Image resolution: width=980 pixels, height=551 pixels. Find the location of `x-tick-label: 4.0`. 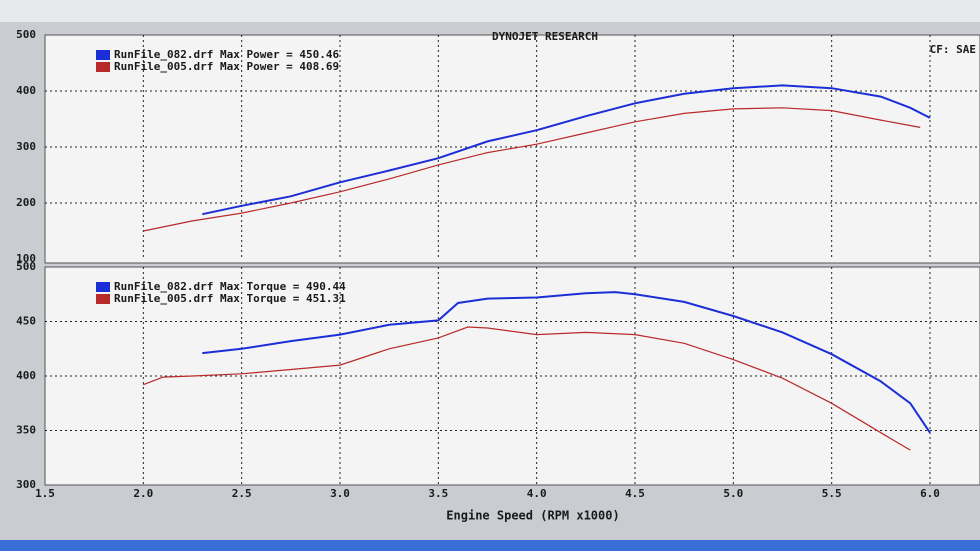

x-tick-label: 4.0 is located at coordinates (537, 493).